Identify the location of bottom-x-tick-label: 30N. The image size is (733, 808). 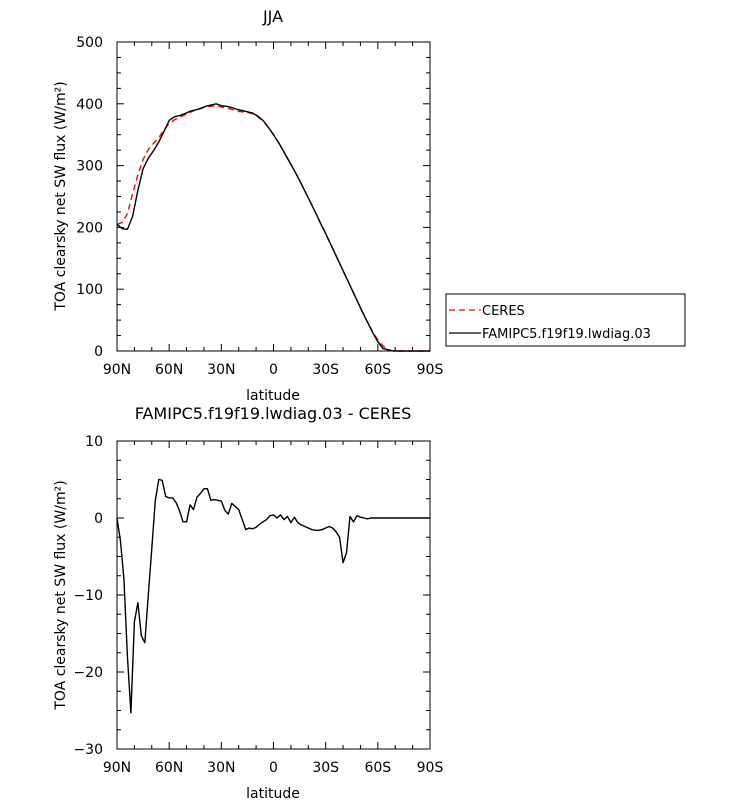
(221, 768).